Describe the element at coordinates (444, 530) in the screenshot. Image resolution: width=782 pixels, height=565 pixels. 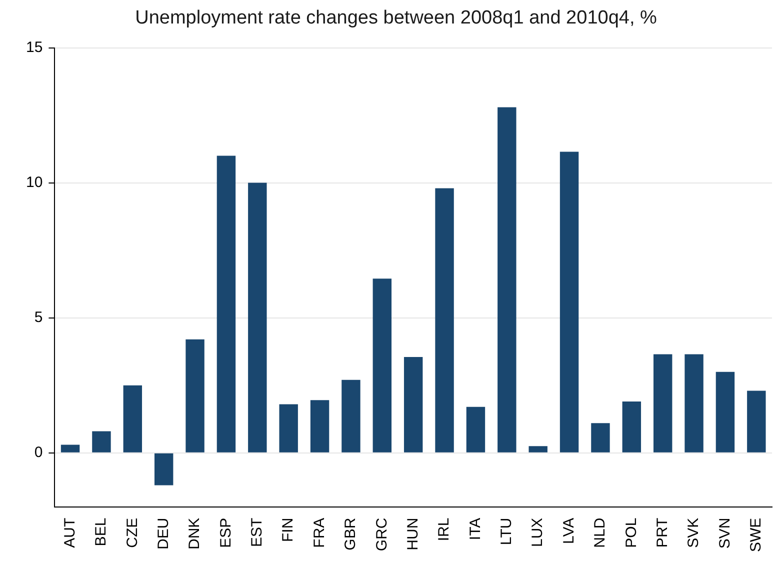
I see `x-tick-label: IRL` at that location.